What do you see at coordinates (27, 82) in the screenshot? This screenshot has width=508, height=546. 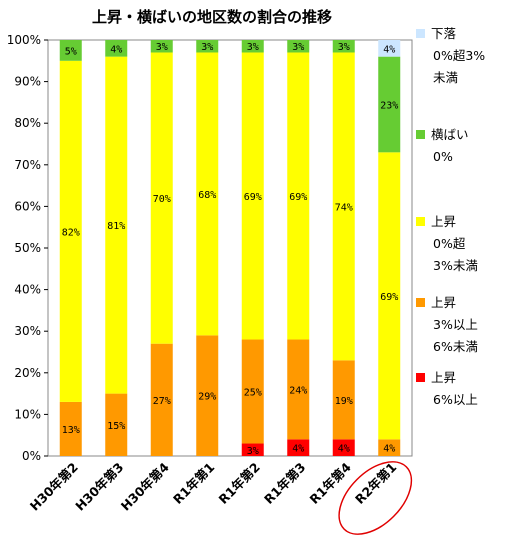 I see `y-tick-label: 90%` at bounding box center [27, 82].